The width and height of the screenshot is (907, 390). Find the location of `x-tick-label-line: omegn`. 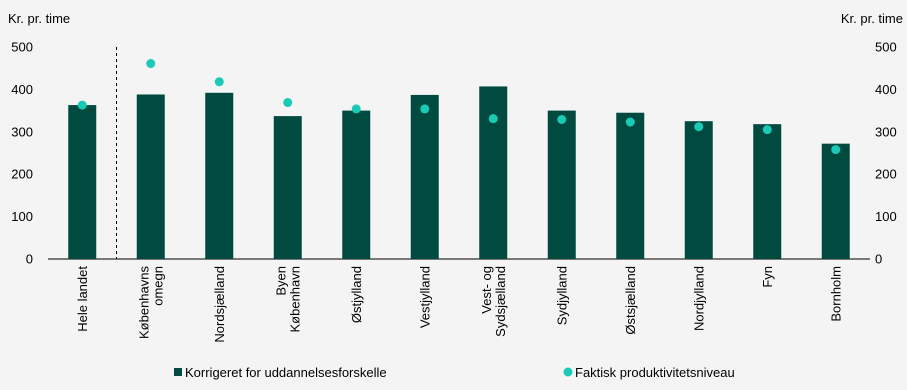

x-tick-label-line: omegn is located at coordinates (157, 286).